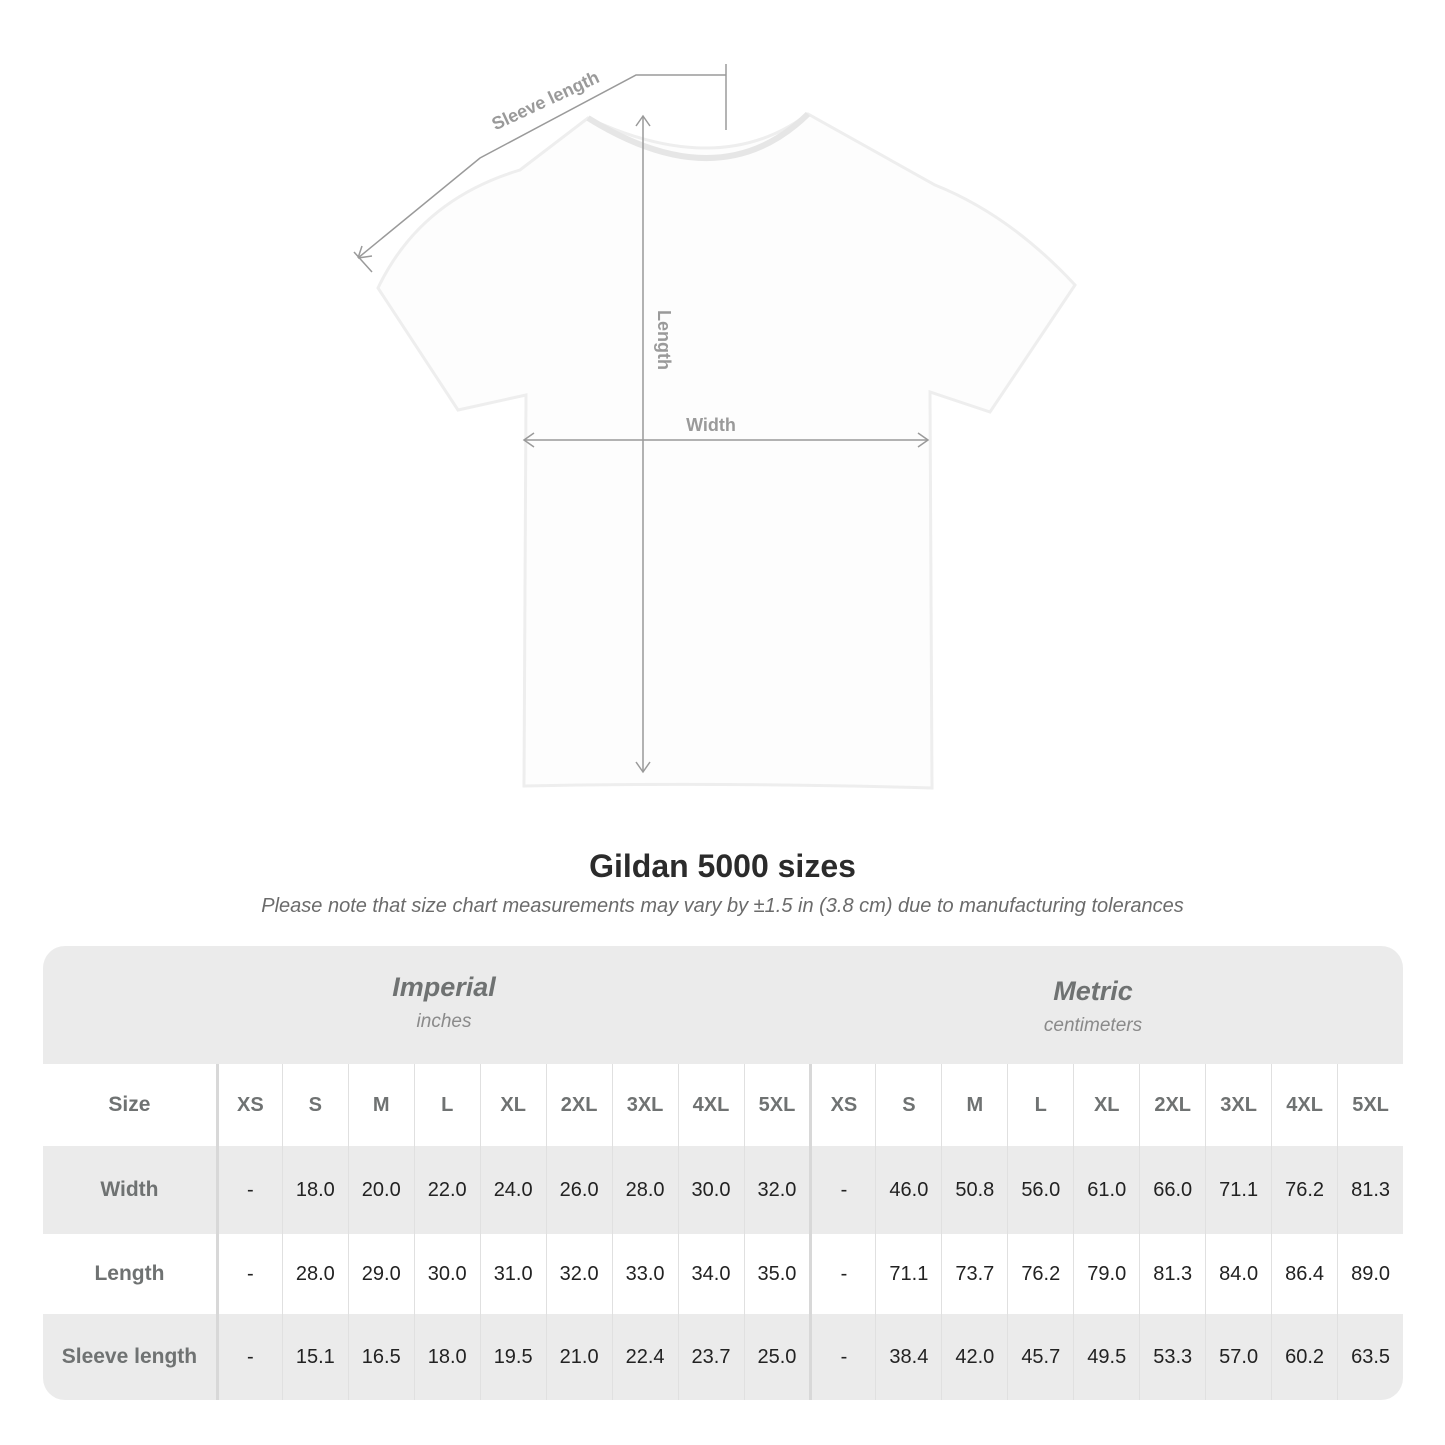 The width and height of the screenshot is (1445, 1445). What do you see at coordinates (974, 1357) in the screenshot?
I see `metric-value-cell: 42.0` at bounding box center [974, 1357].